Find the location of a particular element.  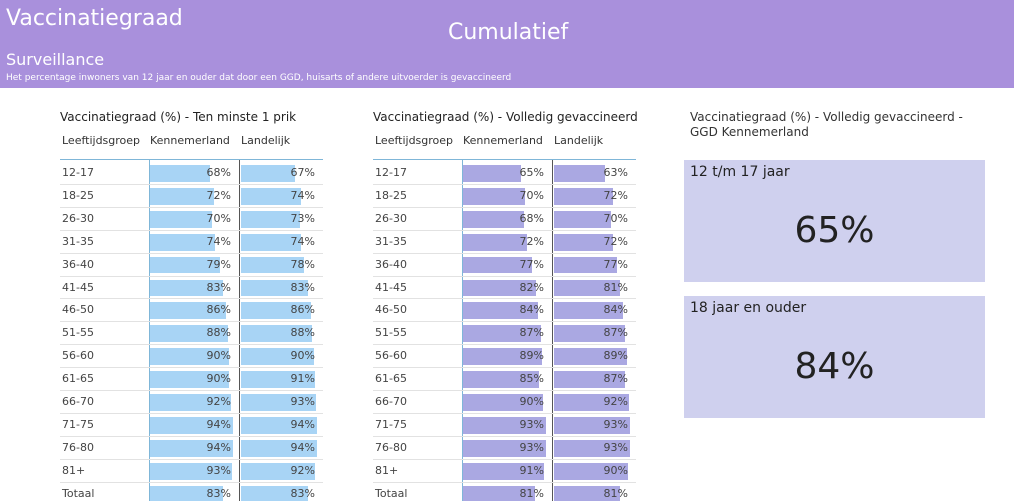

value-label: 87% is located at coordinates (615, 333).